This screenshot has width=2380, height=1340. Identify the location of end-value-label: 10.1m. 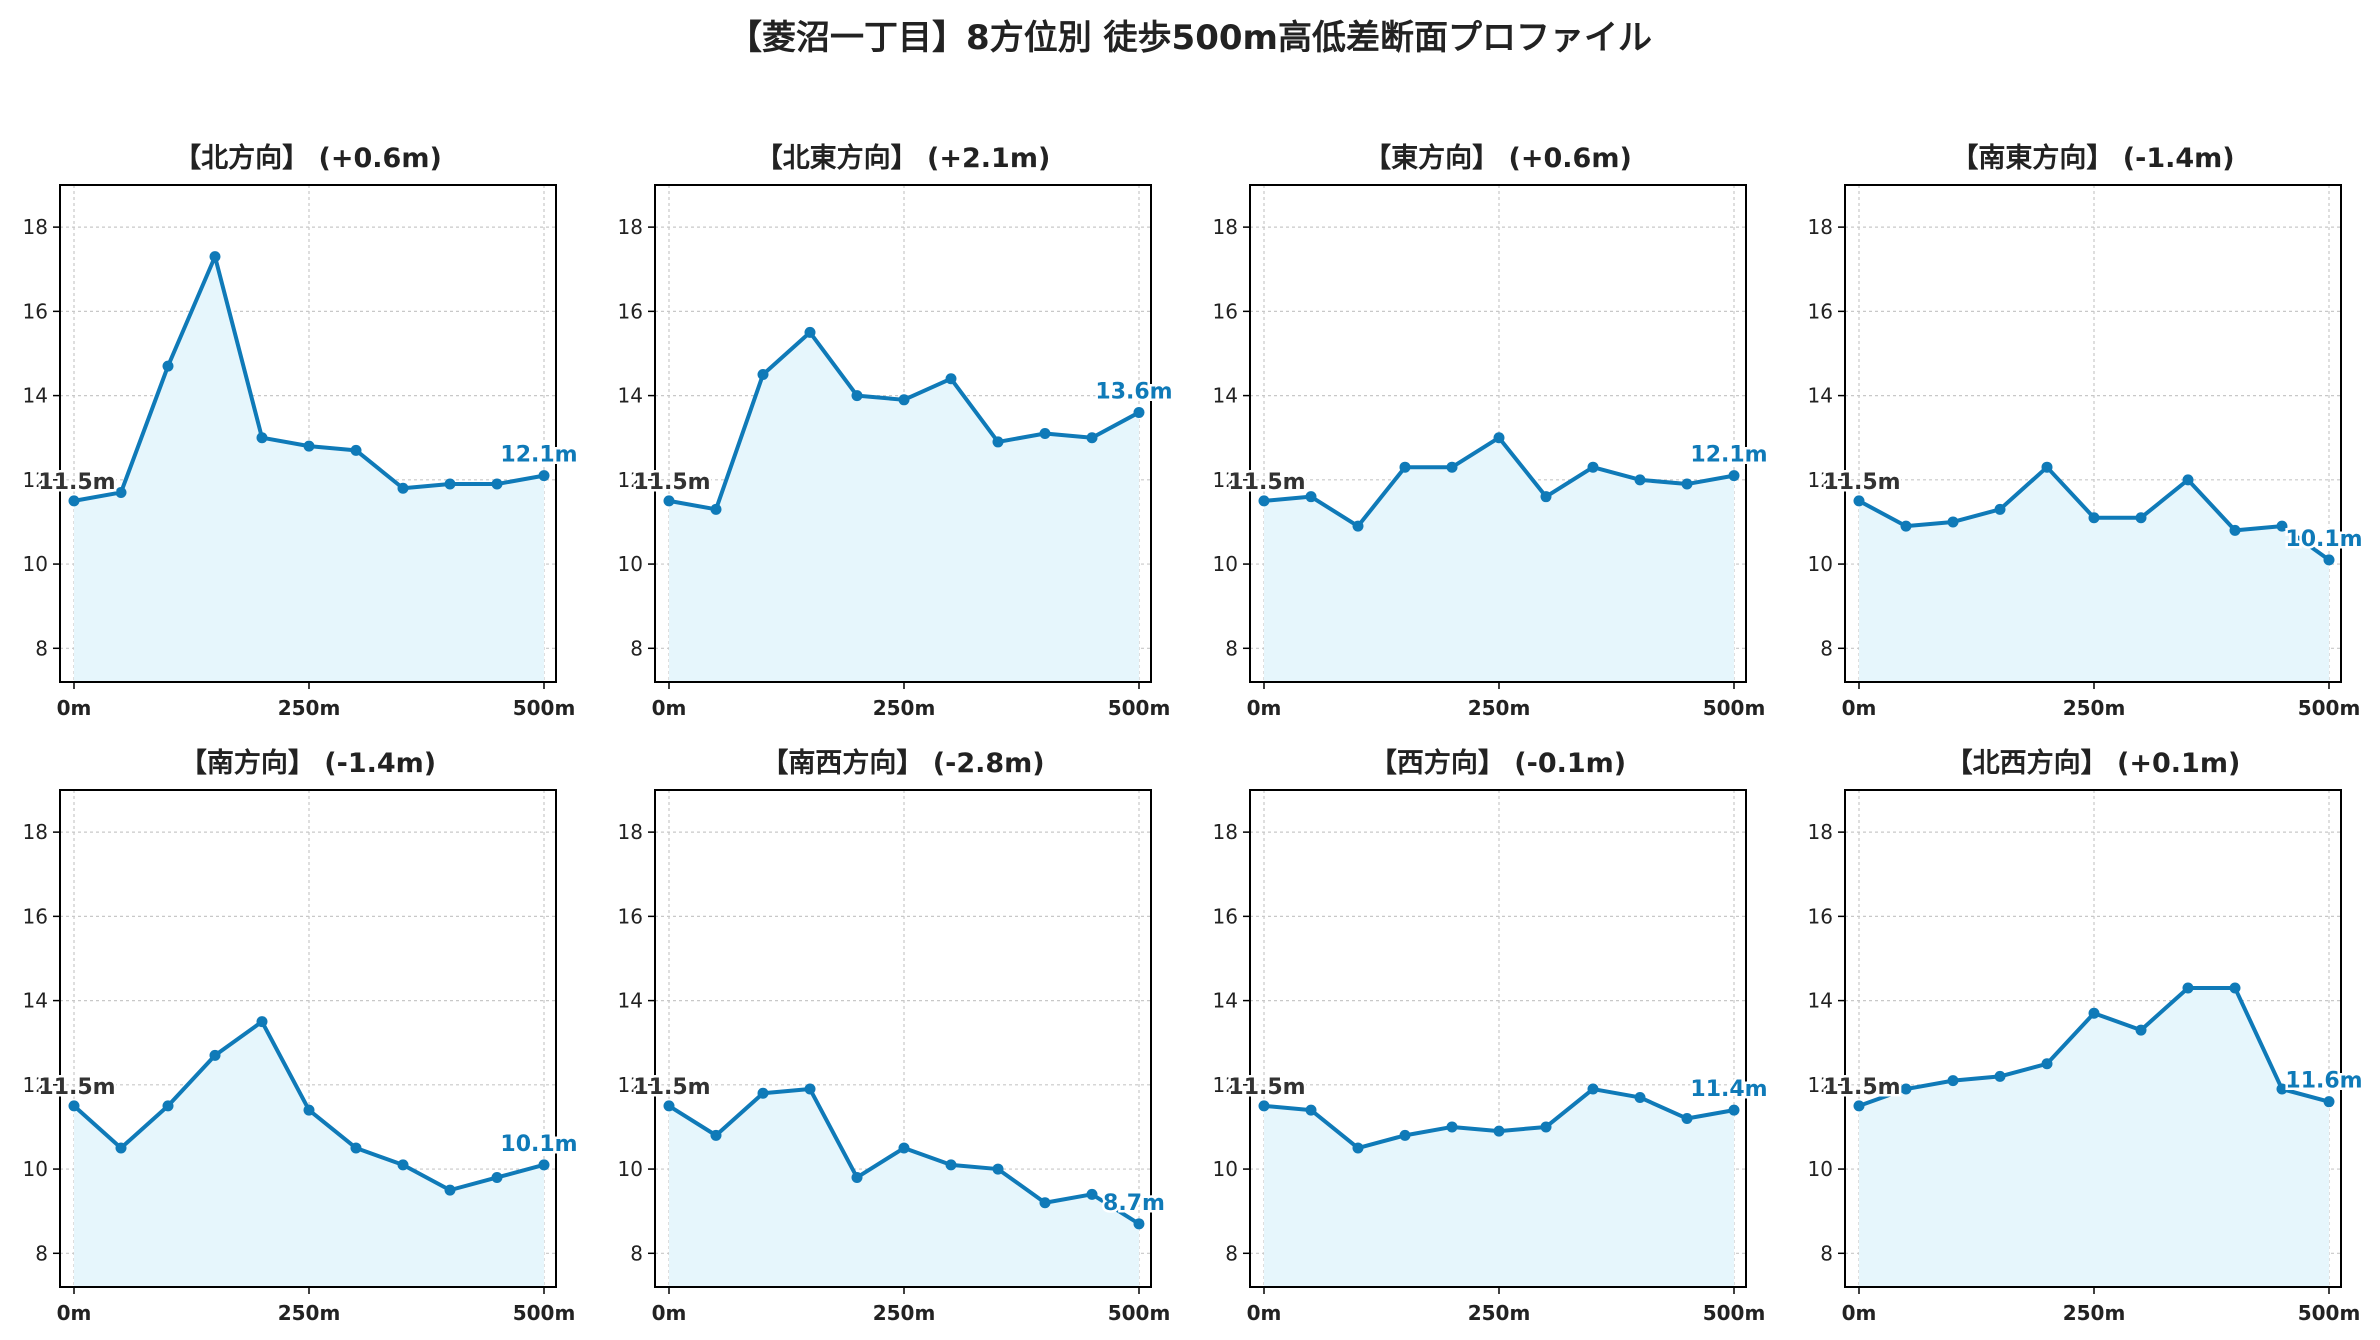
(2323, 539).